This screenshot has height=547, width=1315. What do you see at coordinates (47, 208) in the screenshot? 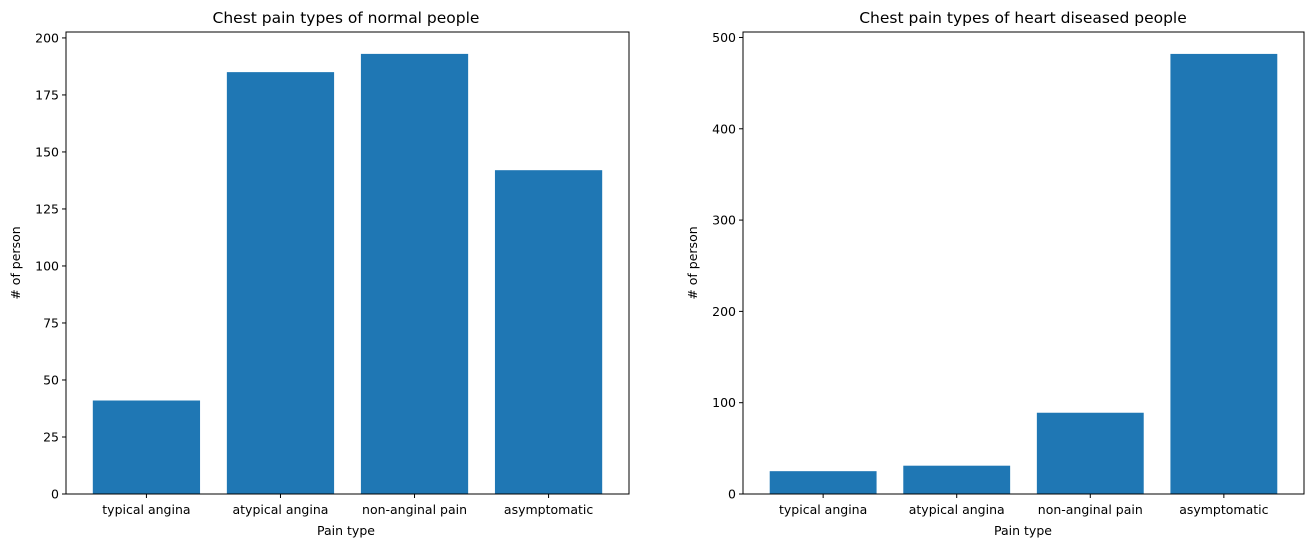
I see `y-tick-label: 125` at bounding box center [47, 208].